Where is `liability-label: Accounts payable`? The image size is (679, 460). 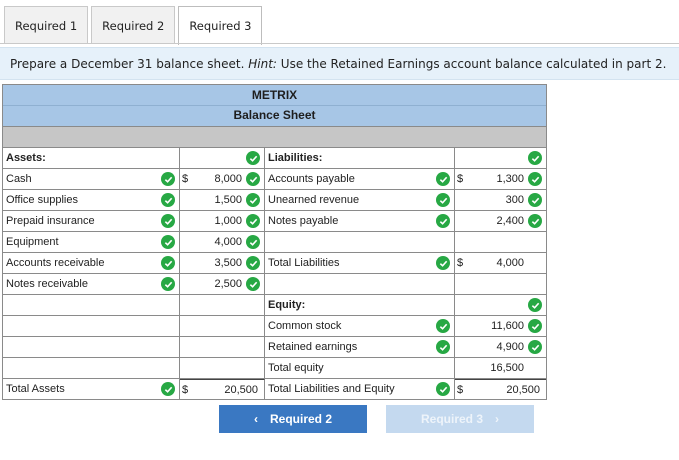
liability-label: Accounts payable is located at coordinates (311, 179).